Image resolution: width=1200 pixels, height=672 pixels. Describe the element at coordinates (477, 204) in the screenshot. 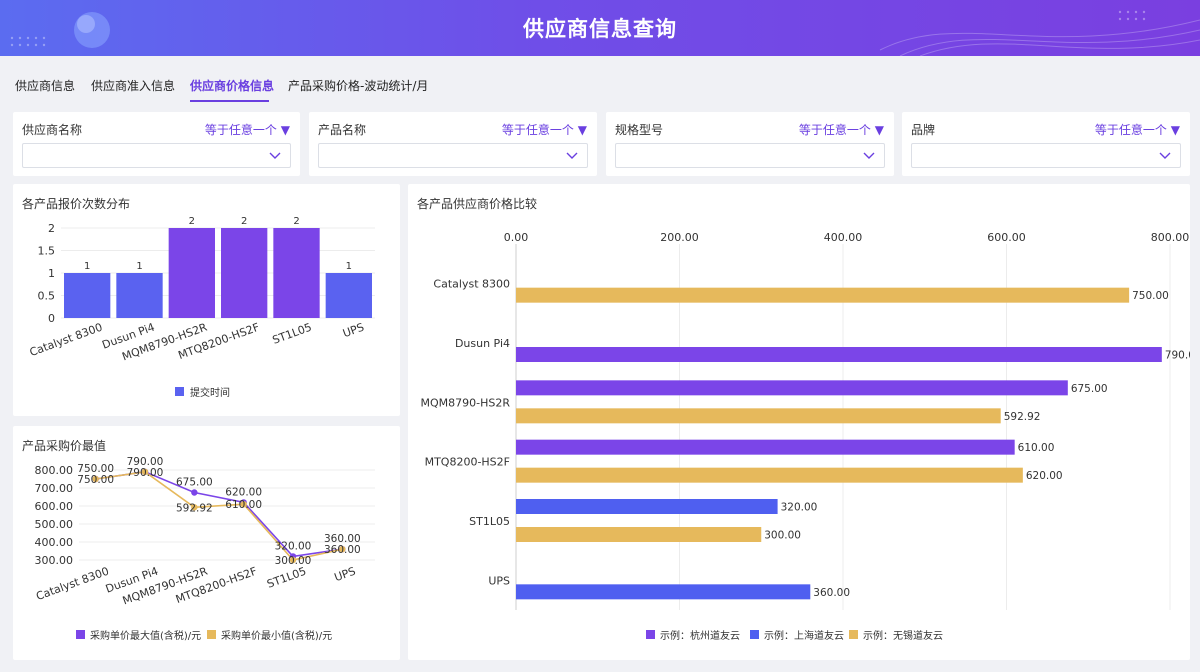

I see `chart-title: 各产品供应商价格比较` at that location.